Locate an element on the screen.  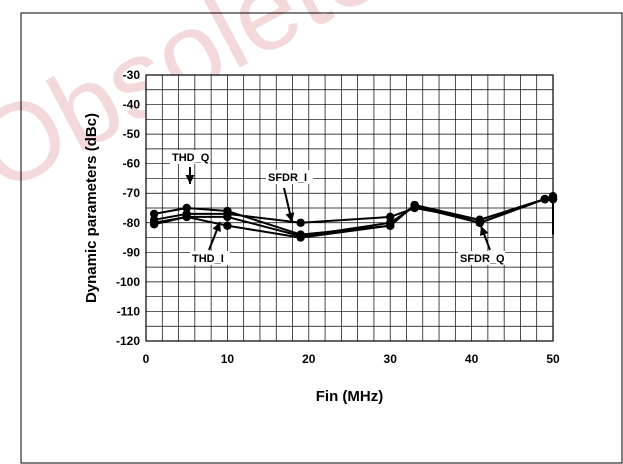
y-tick-label: -120 is located at coordinates (128, 341).